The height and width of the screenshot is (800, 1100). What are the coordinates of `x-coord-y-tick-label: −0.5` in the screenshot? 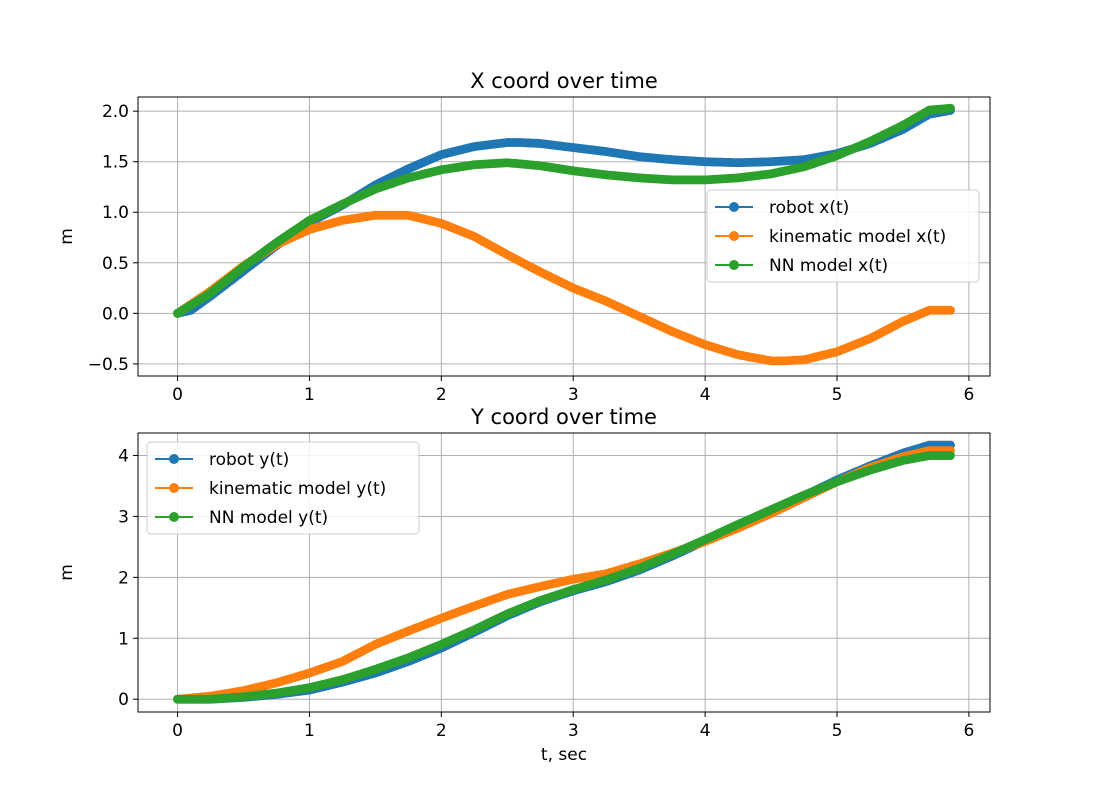 It's located at (108, 365).